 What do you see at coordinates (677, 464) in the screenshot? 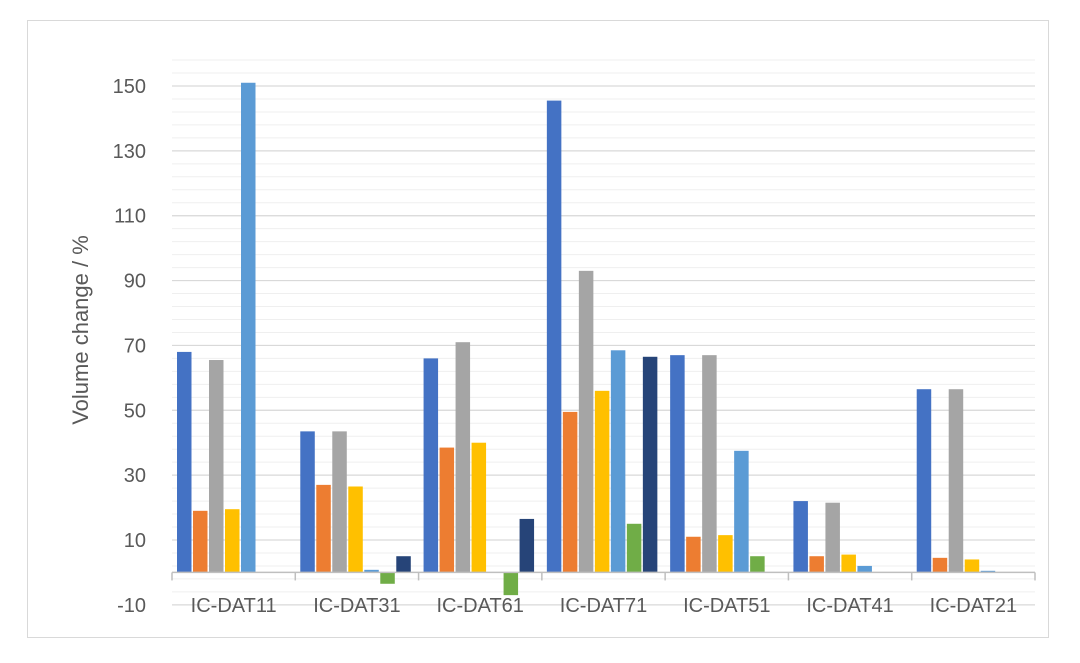
I see `bar-ic-dat51-s1` at bounding box center [677, 464].